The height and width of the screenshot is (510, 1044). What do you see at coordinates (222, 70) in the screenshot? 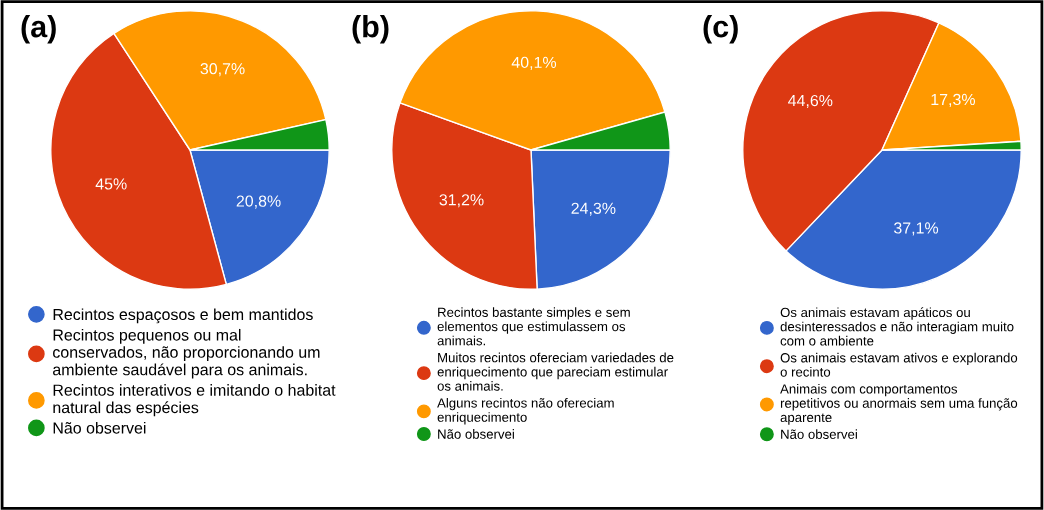
I see `data-label: 30,7%` at bounding box center [222, 70].